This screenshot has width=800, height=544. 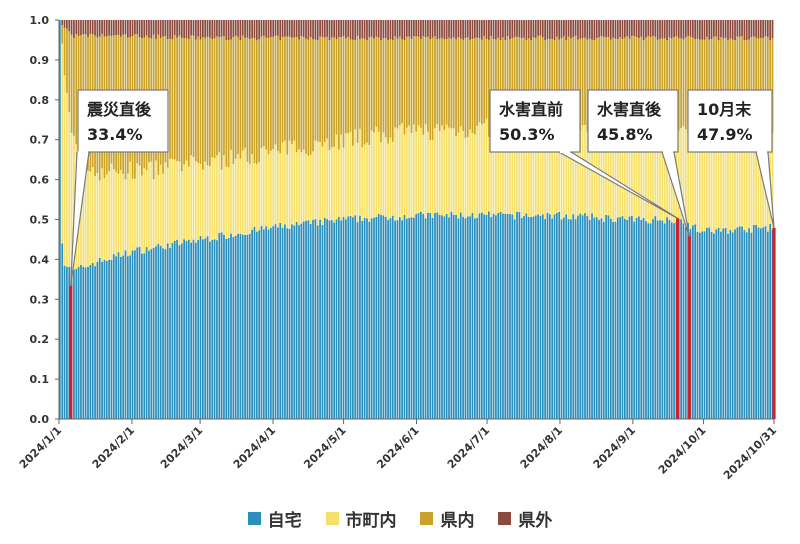 I want to click on highlight-bar, so click(x=71, y=352).